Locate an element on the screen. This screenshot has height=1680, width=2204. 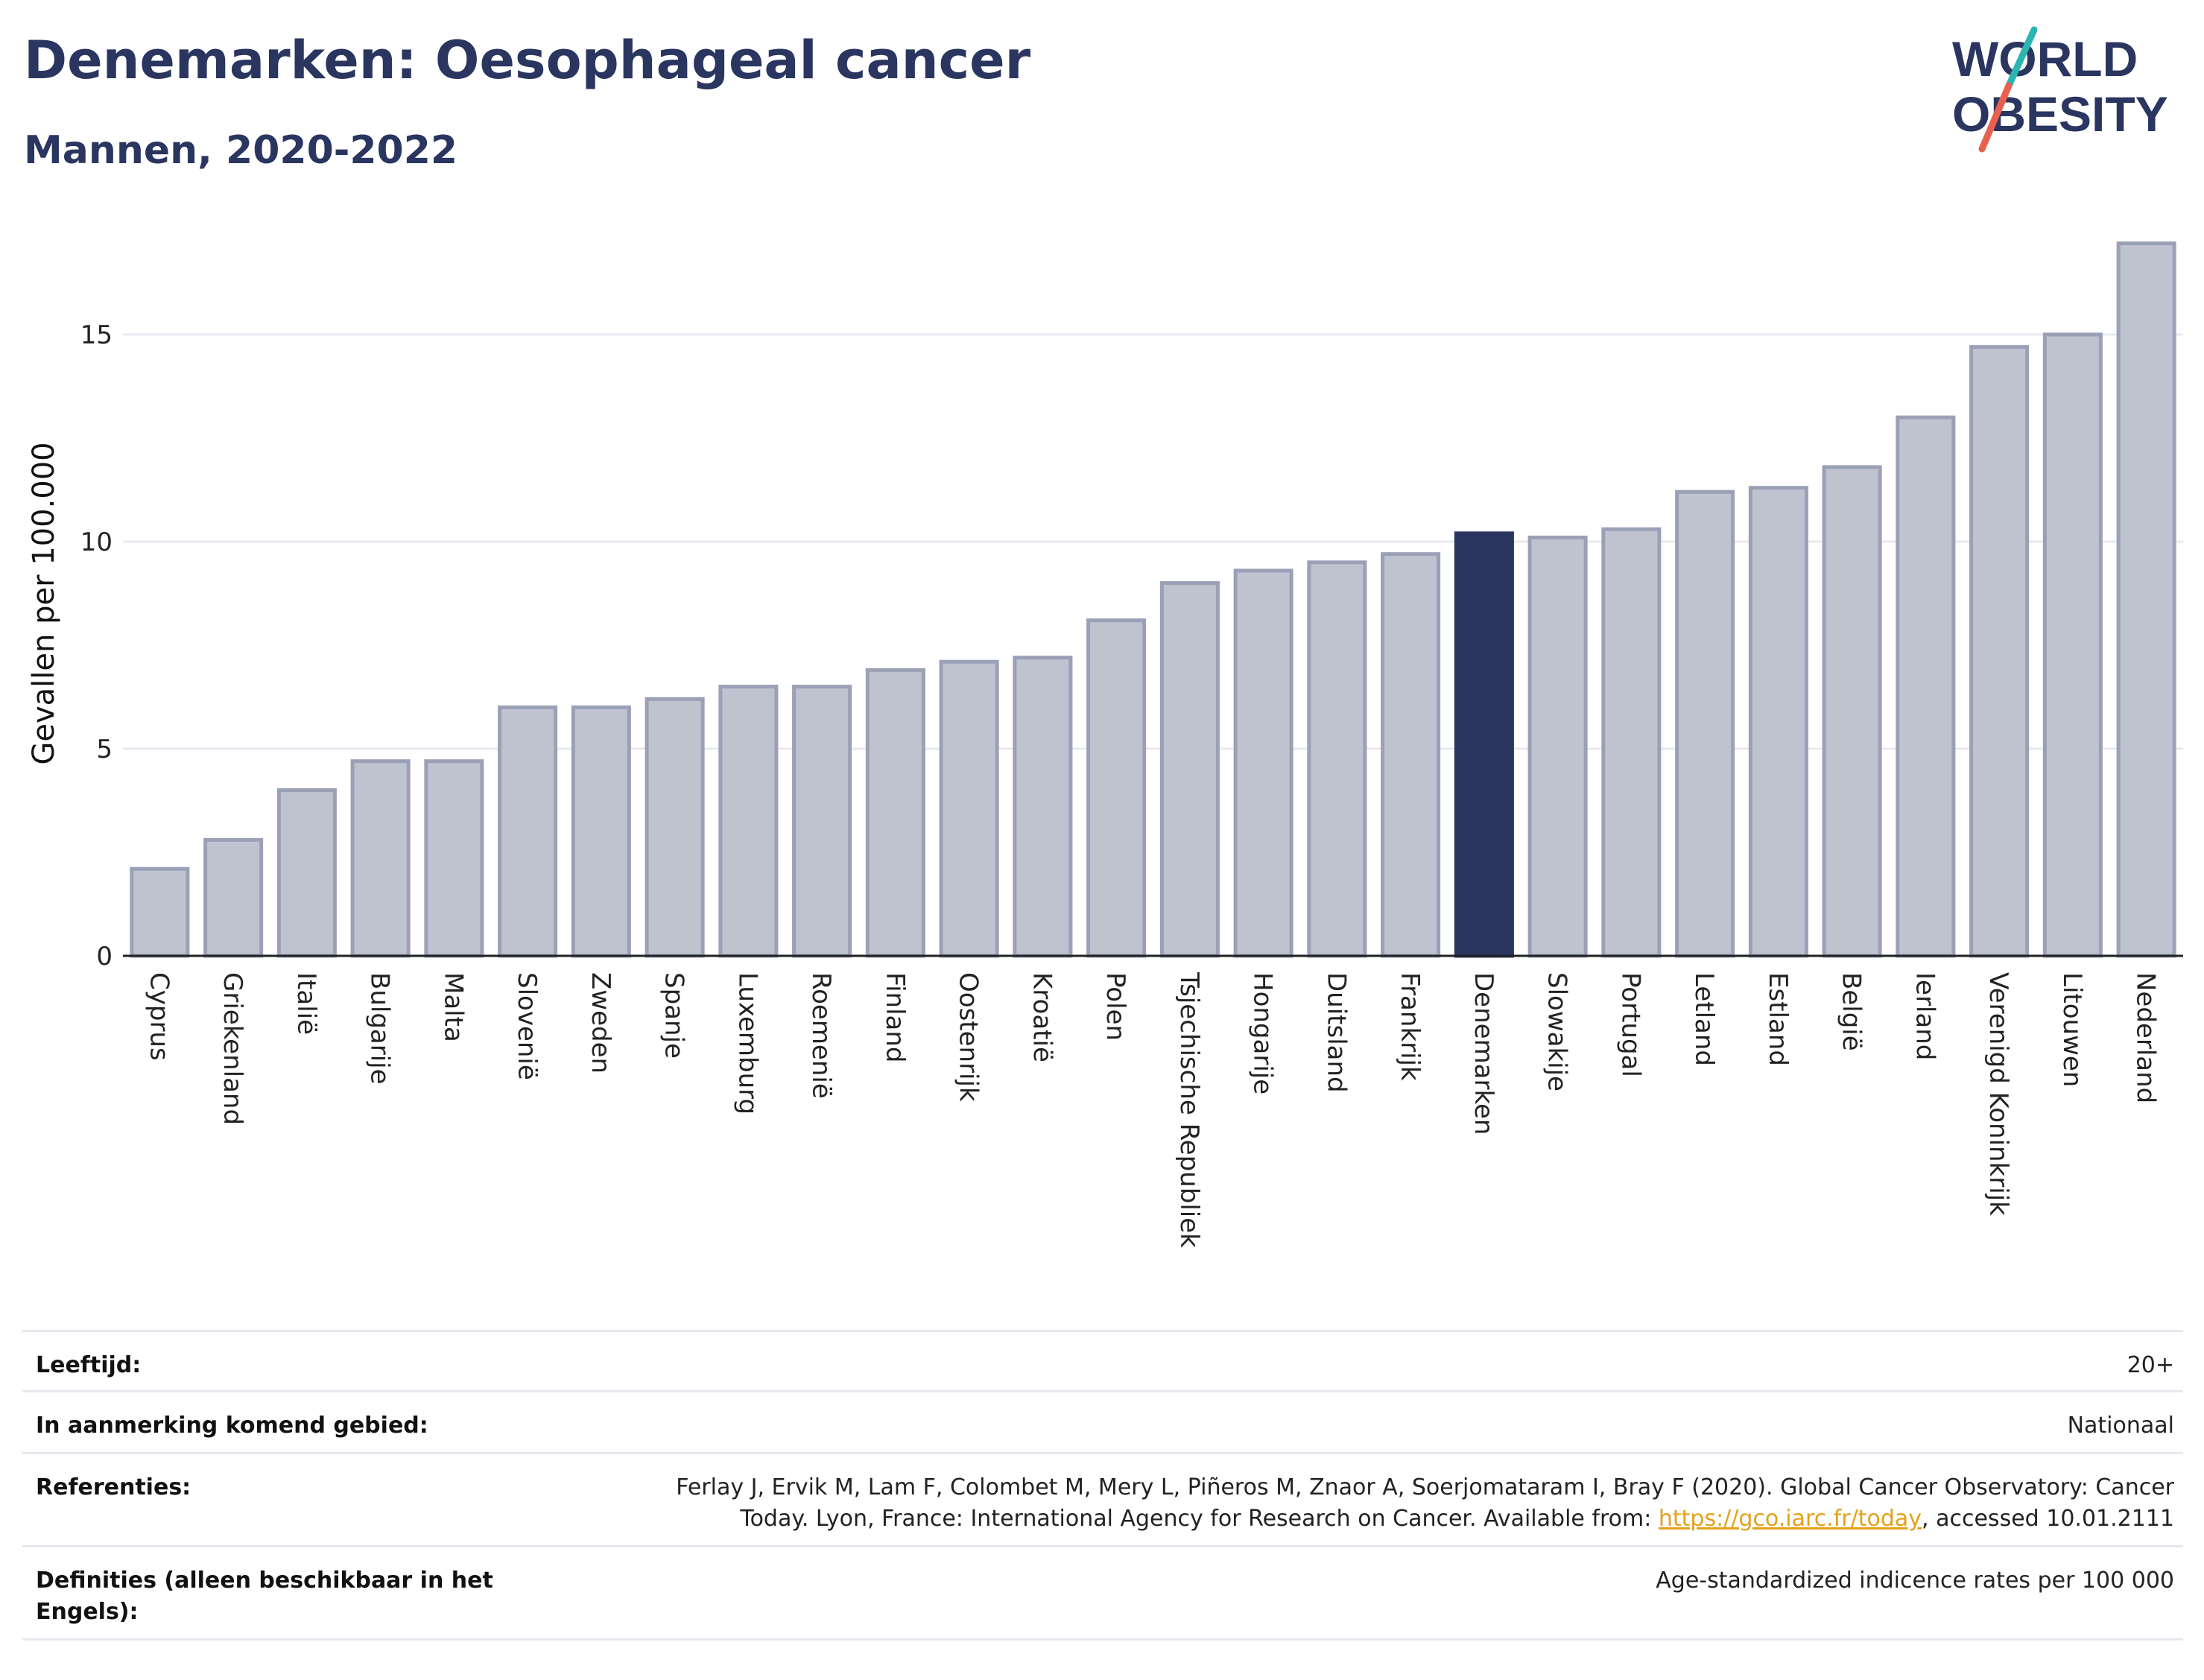
x-tick-label: Malta is located at coordinates (453, 1007).